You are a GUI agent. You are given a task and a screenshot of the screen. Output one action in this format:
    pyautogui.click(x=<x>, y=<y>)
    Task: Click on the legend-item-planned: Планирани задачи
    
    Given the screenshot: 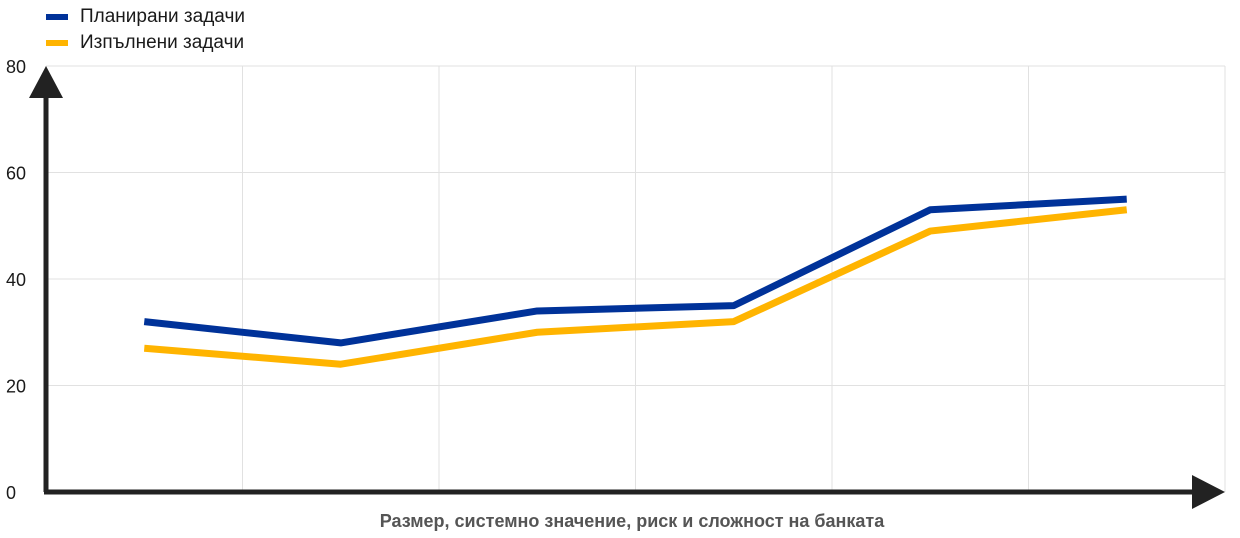 What is the action you would take?
    pyautogui.click(x=145, y=17)
    